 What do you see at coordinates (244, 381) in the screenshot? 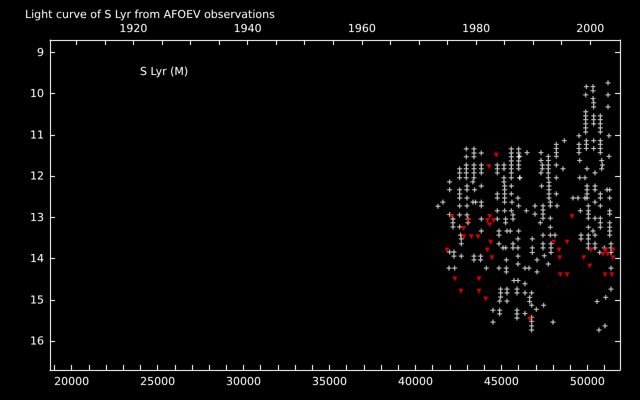
I see `x-tick-label: 30000` at bounding box center [244, 381].